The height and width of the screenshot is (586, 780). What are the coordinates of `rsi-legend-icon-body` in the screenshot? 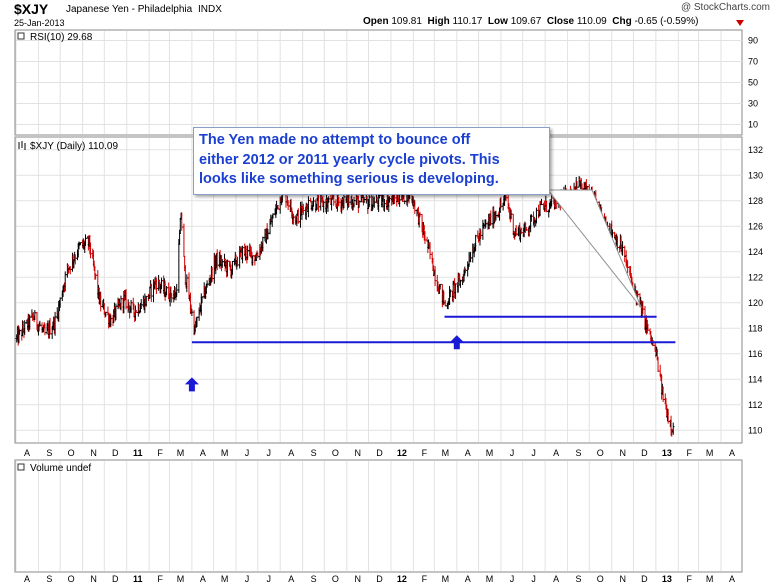 It's located at (21, 36).